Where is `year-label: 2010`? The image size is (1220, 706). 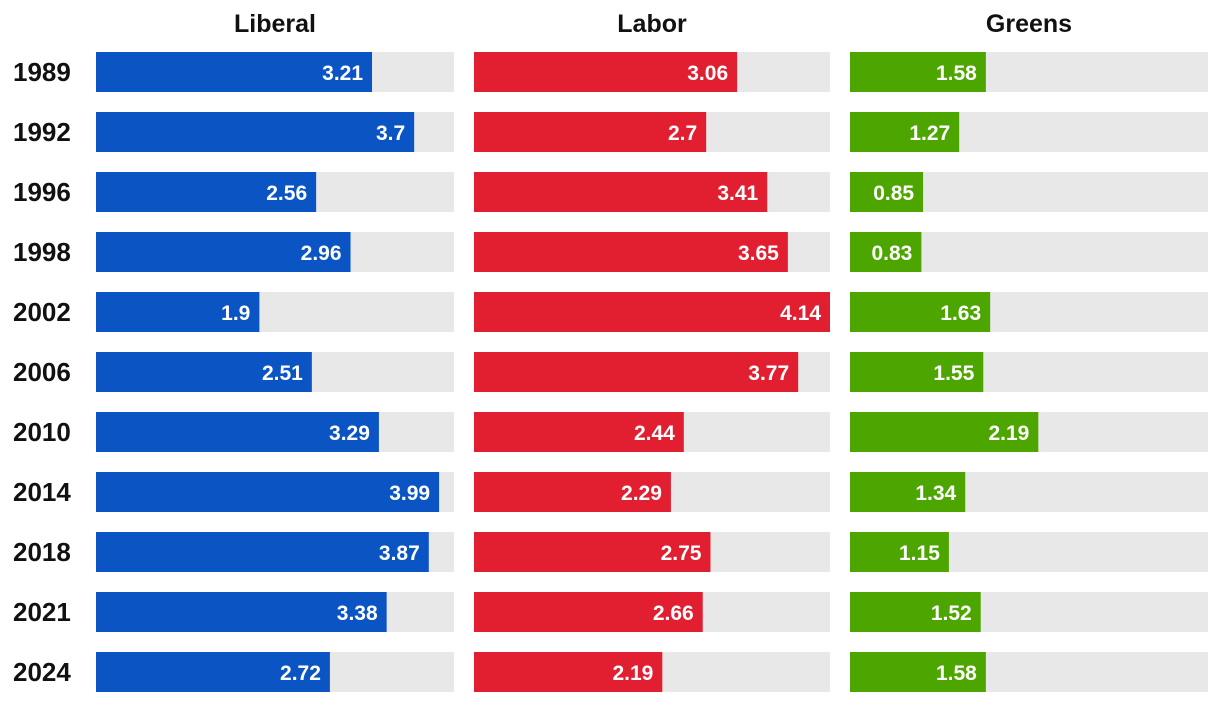
year-label: 2010 is located at coordinates (42, 432).